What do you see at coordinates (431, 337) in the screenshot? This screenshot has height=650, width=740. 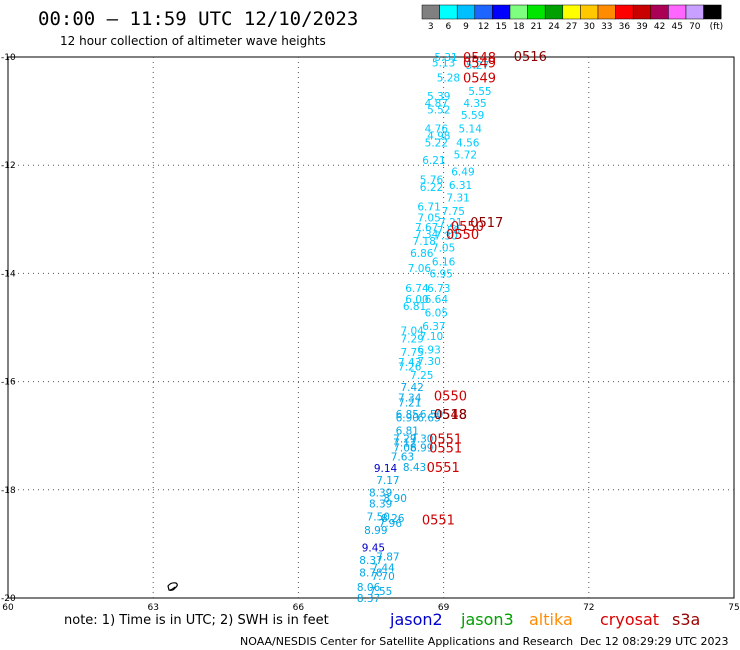 I see `swh-value: 7.10` at bounding box center [431, 337].